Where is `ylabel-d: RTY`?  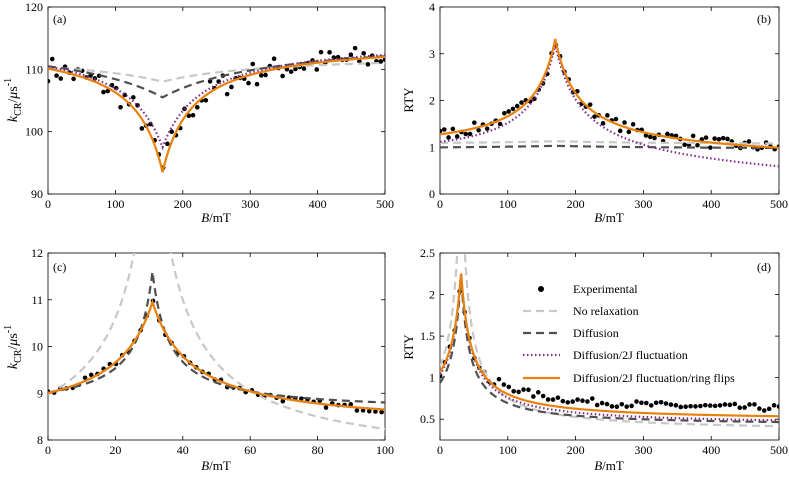
ylabel-d: RTY is located at coordinates (408, 347).